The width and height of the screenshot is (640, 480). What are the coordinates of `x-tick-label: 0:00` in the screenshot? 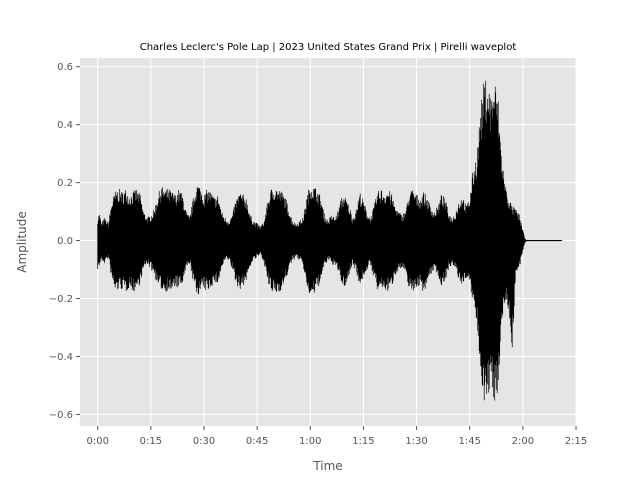 It's located at (97, 441).